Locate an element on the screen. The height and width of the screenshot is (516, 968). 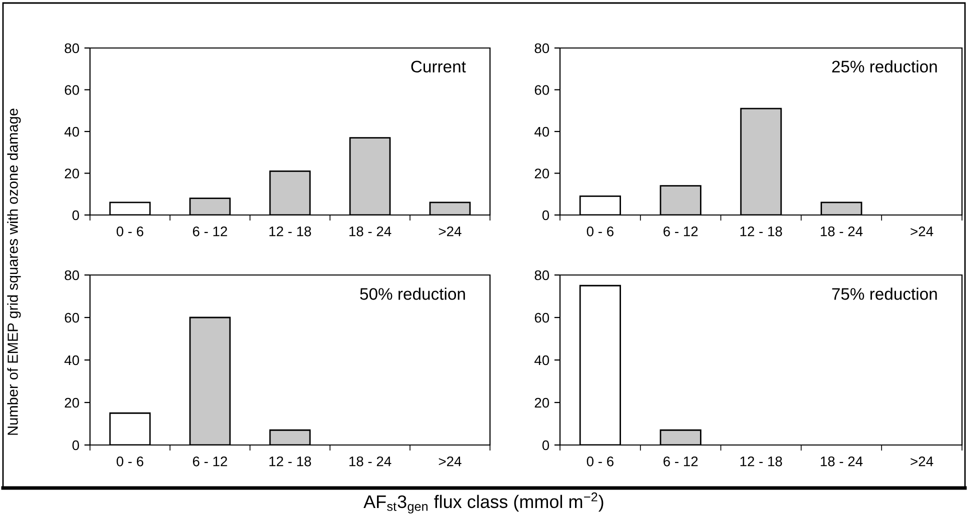
annotation: 75% reduction is located at coordinates (884, 294).